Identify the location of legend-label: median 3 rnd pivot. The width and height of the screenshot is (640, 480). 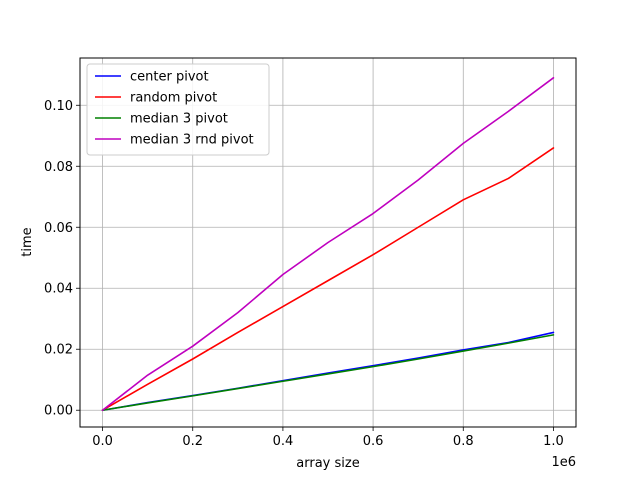
(192, 140).